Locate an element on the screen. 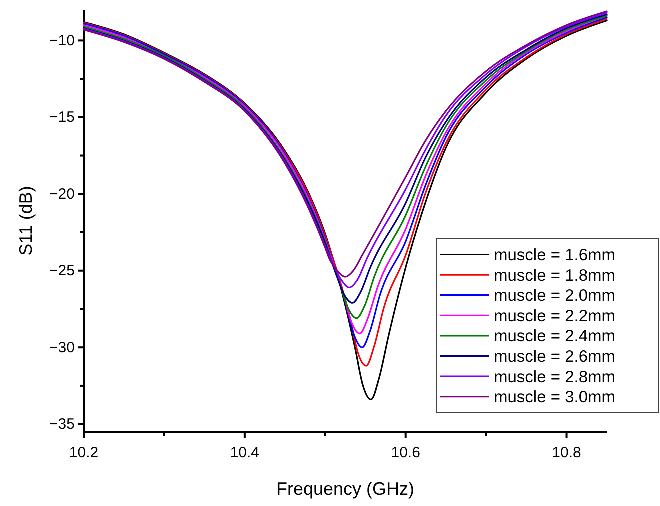 This screenshot has height=506, width=660. legend-label: muscle = 1.6mm is located at coordinates (555, 255).